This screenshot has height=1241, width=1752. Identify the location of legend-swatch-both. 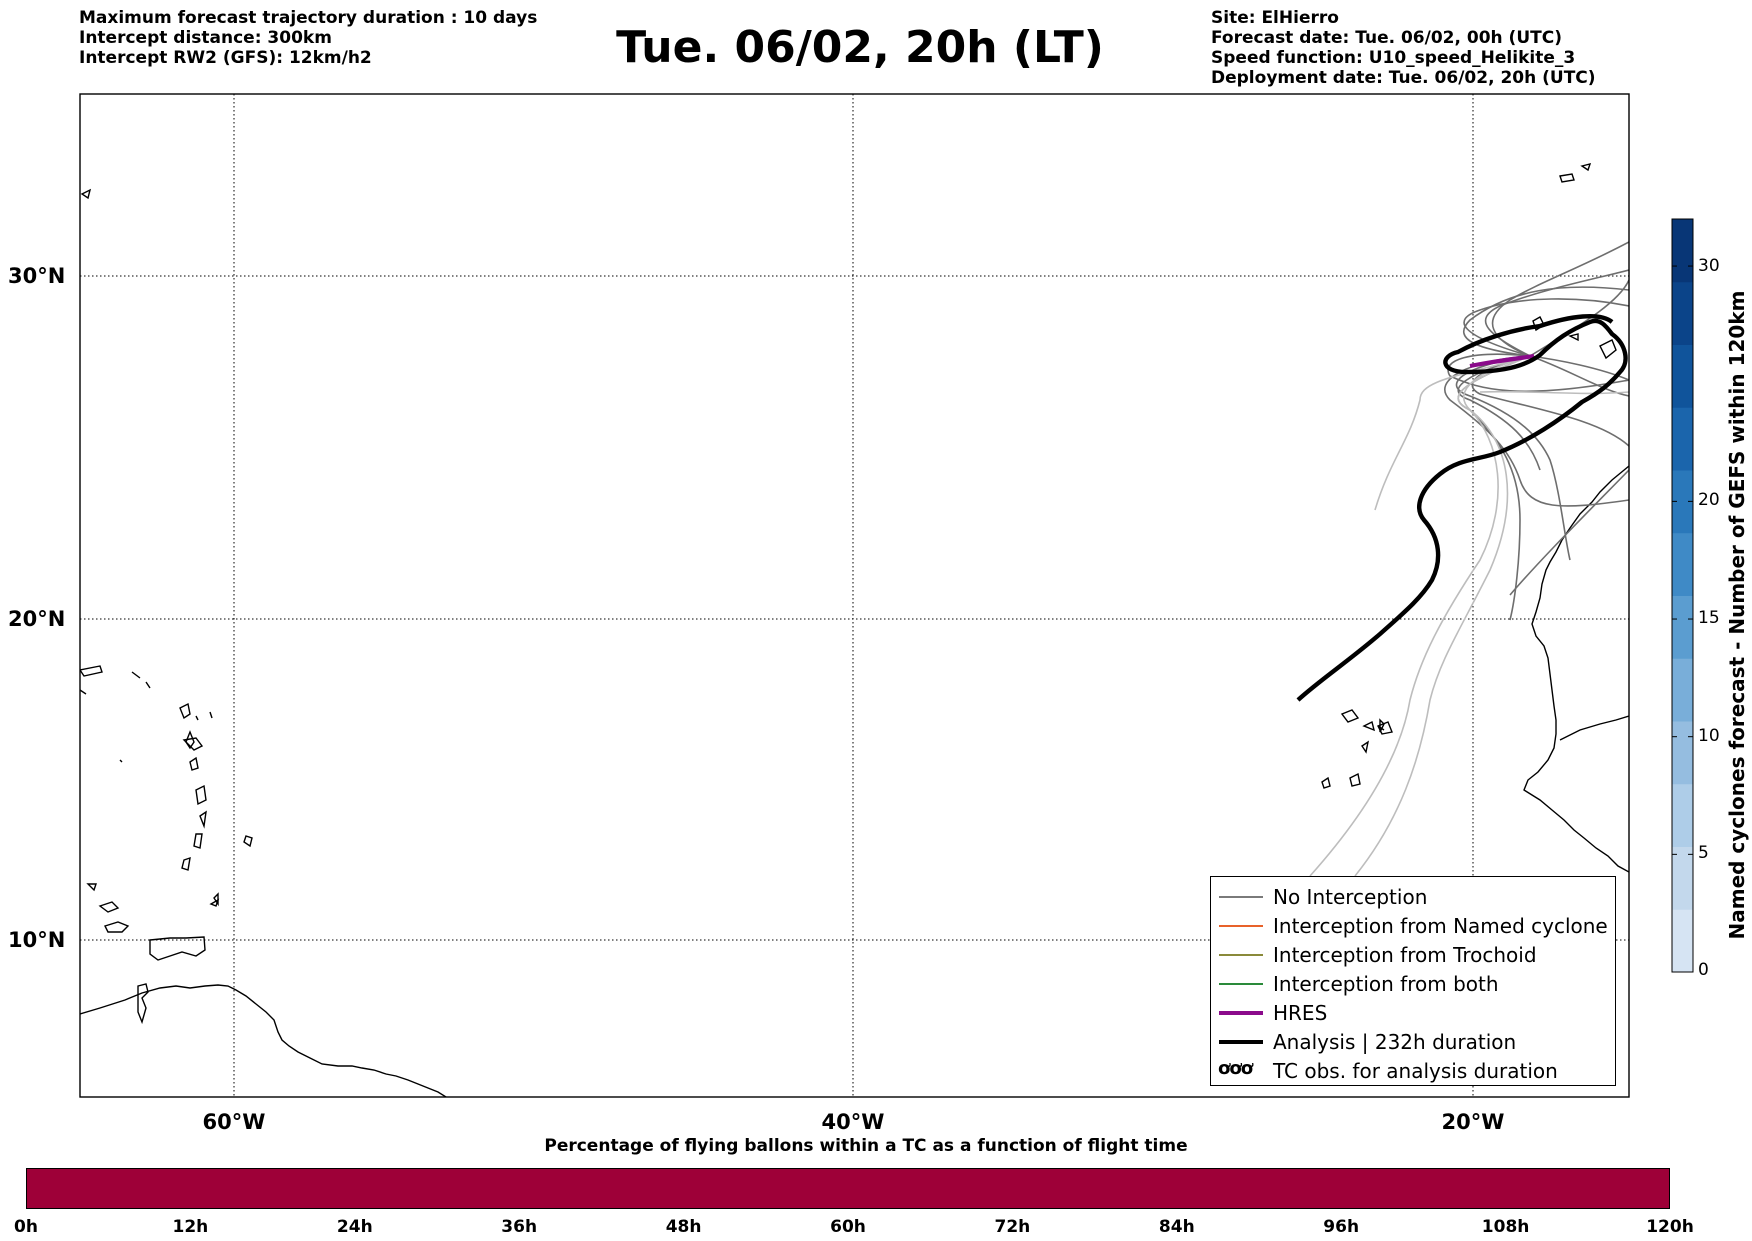
(1241, 984).